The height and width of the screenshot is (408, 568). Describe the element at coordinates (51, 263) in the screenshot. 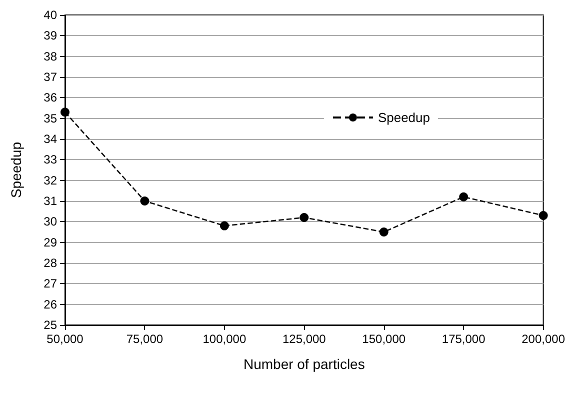

I see `y-tick-label: 28` at that location.